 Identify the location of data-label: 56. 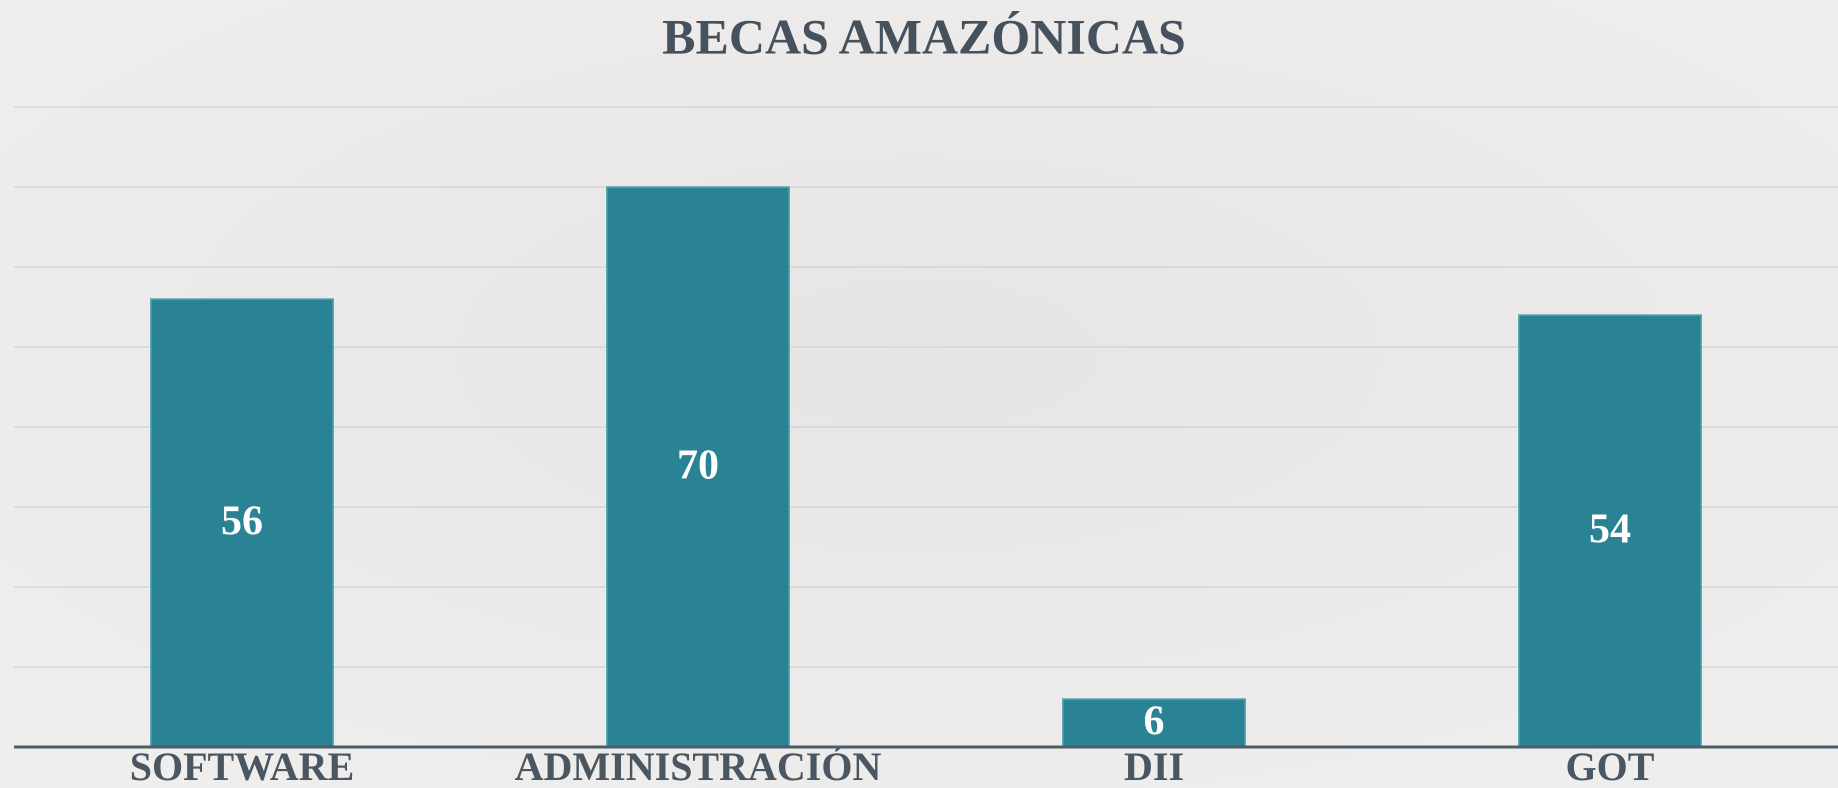
(242, 522).